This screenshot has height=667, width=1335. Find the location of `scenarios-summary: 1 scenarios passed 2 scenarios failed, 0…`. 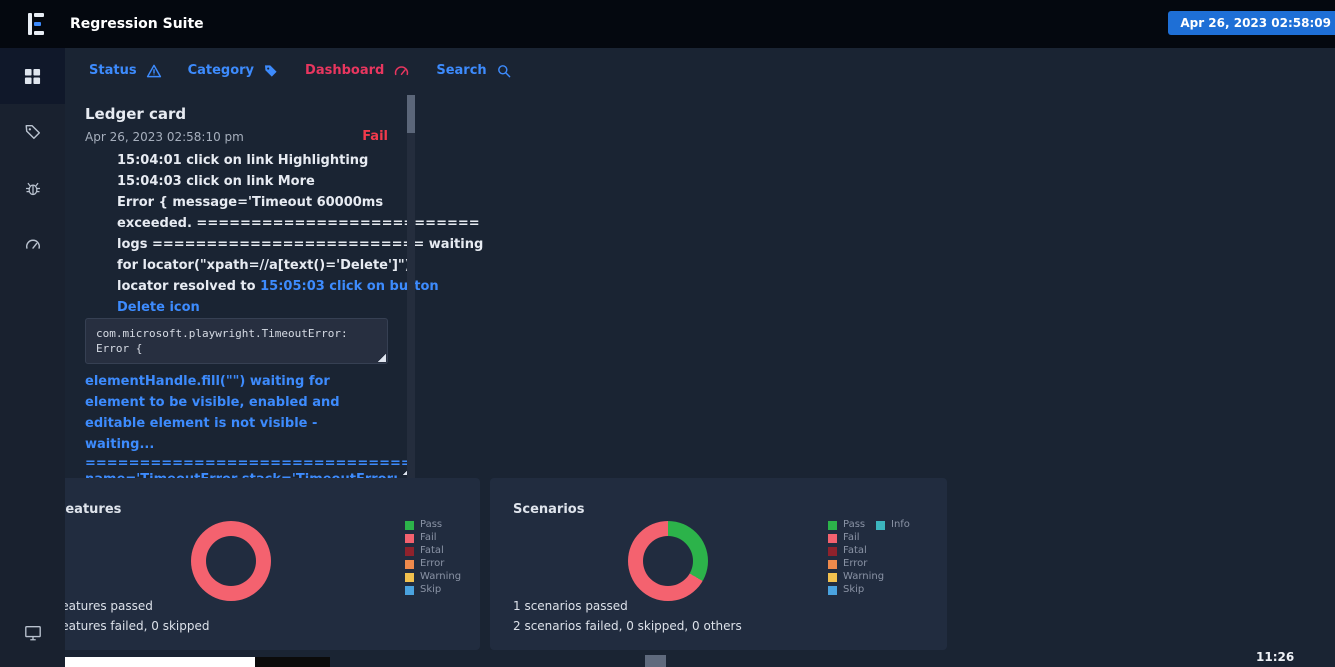

scenarios-summary: 1 scenarios passed 2 scenarios failed, 0… is located at coordinates (627, 616).